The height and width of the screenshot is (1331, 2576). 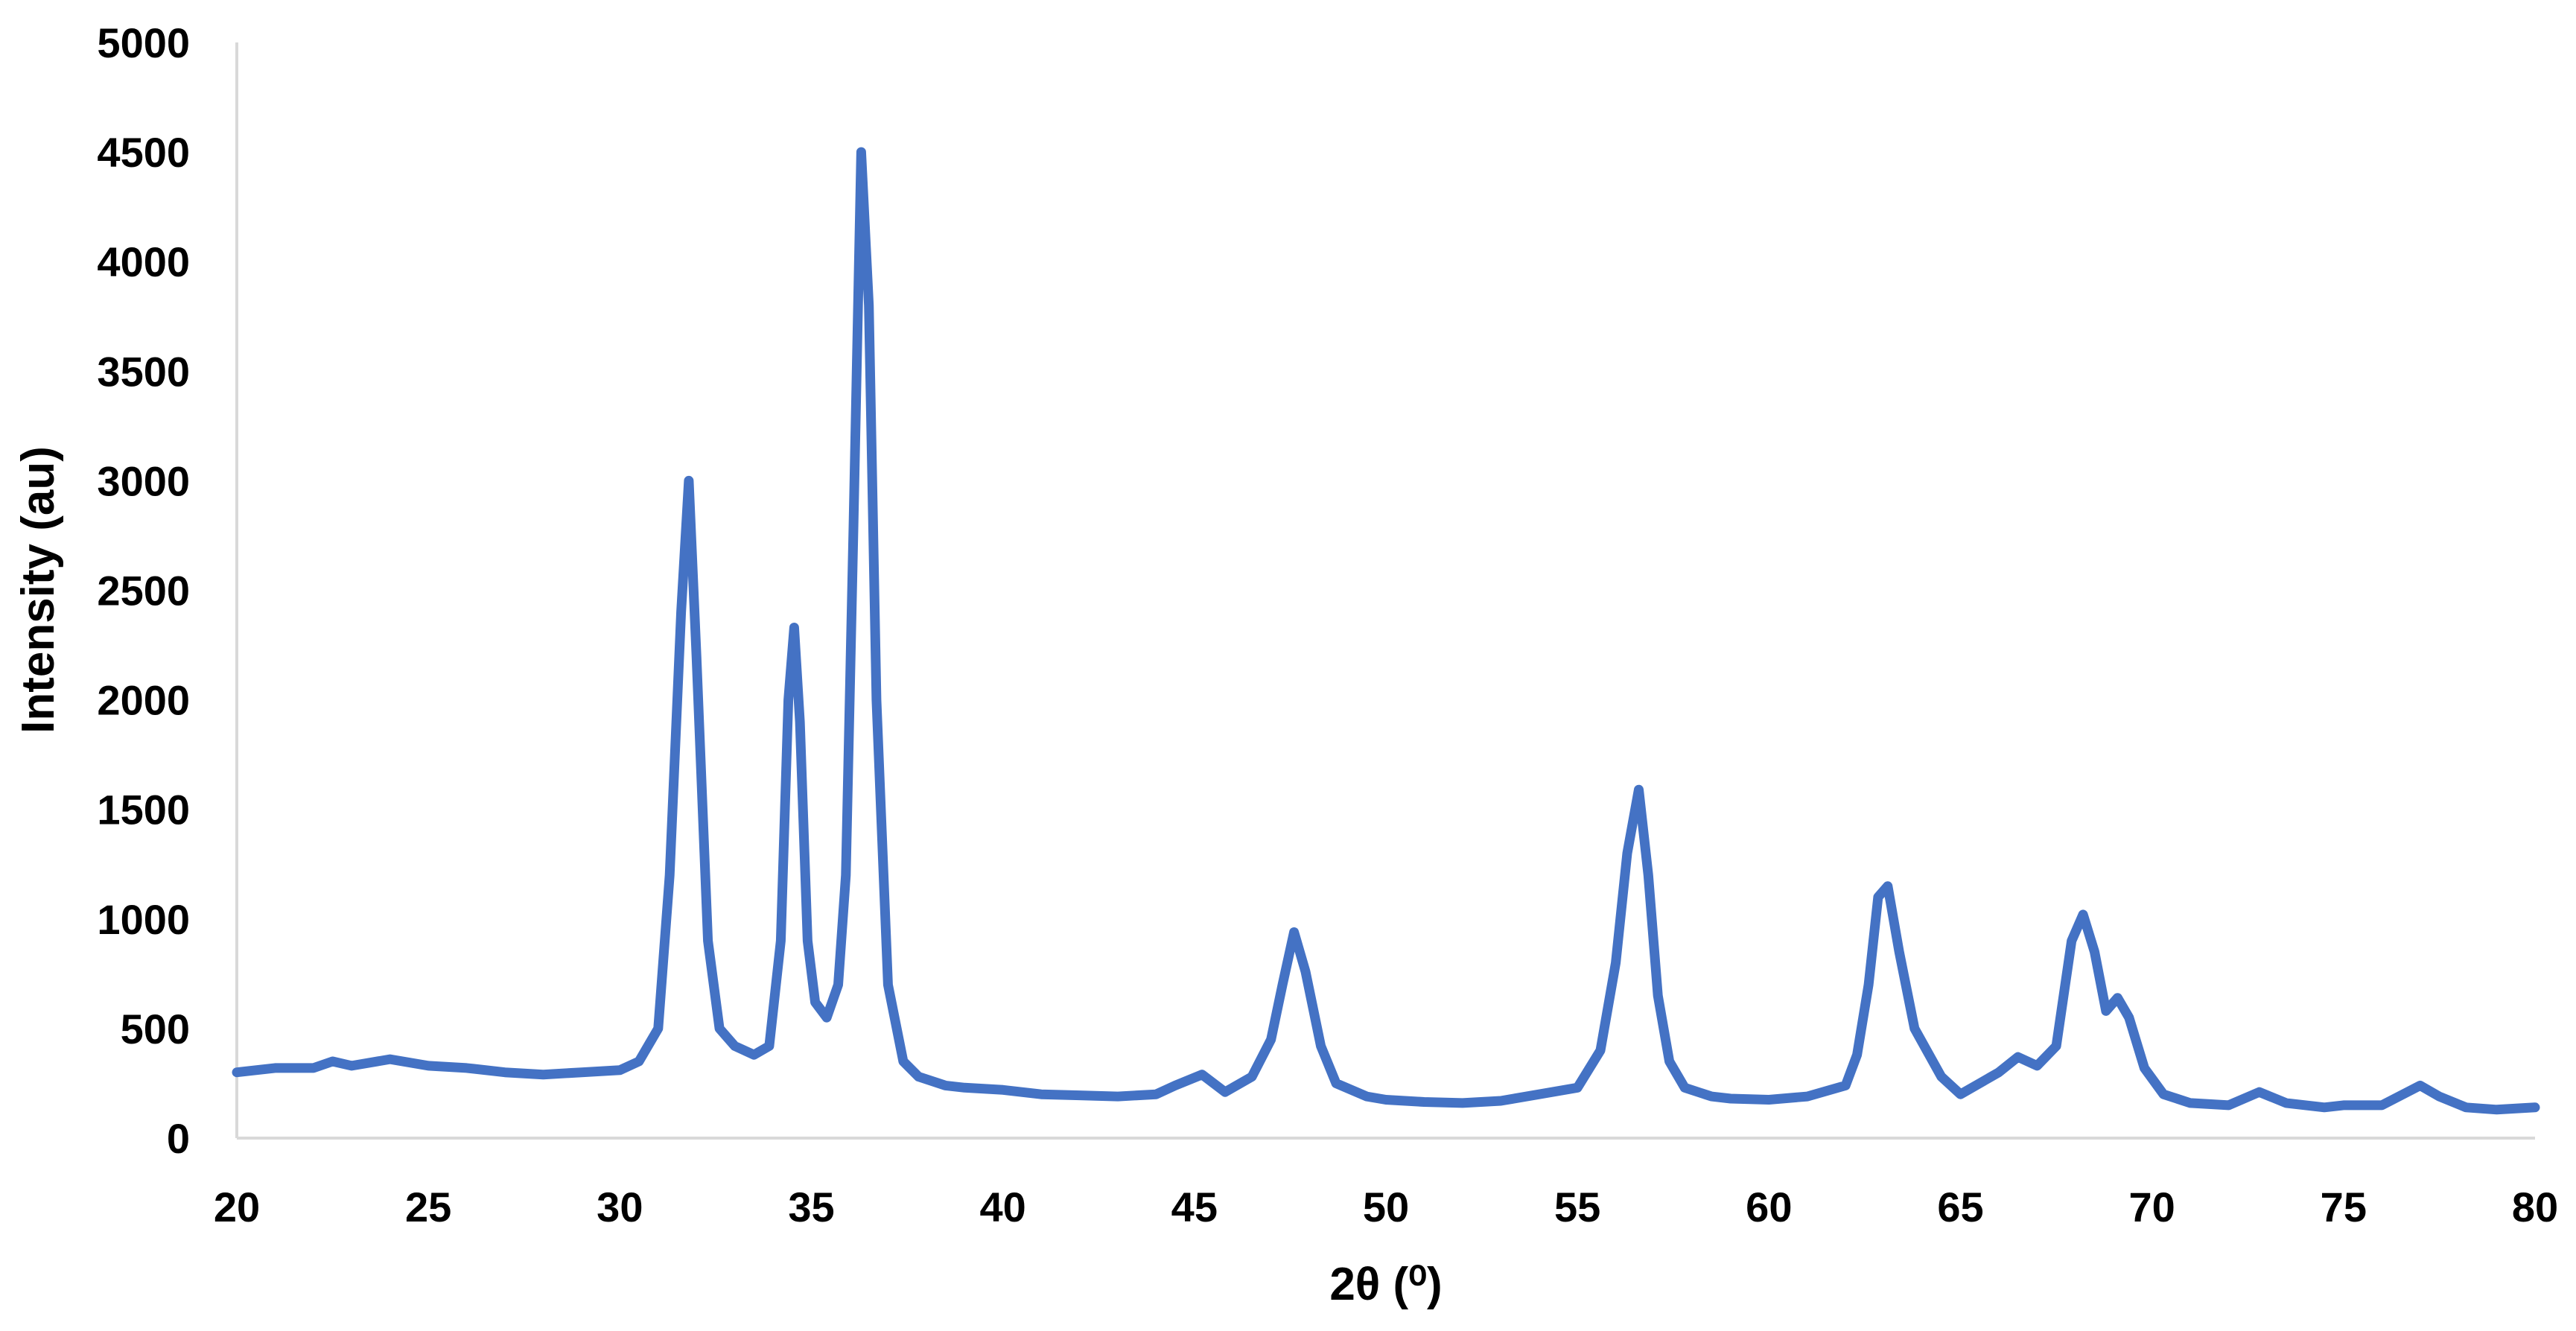 I want to click on y-tick-label: 500, so click(x=155, y=1029).